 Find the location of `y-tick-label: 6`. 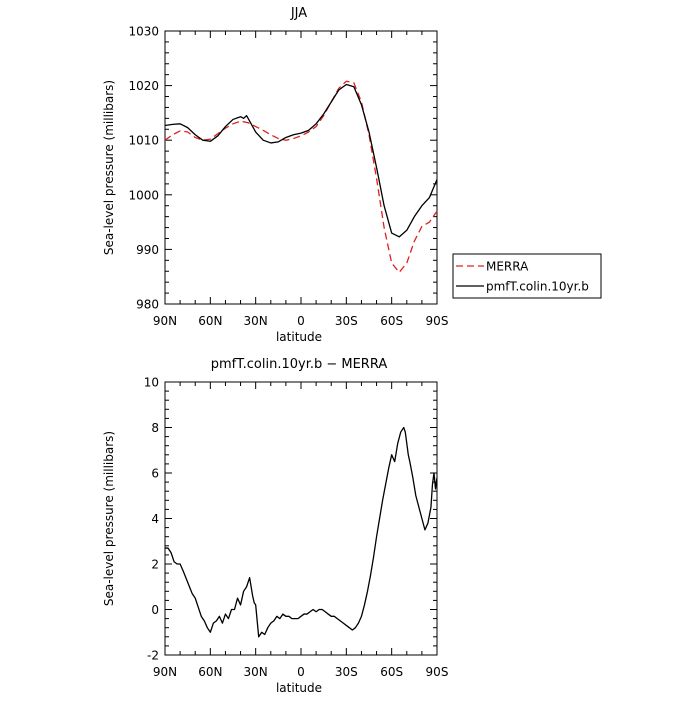

y-tick-label: 6 is located at coordinates (155, 474).